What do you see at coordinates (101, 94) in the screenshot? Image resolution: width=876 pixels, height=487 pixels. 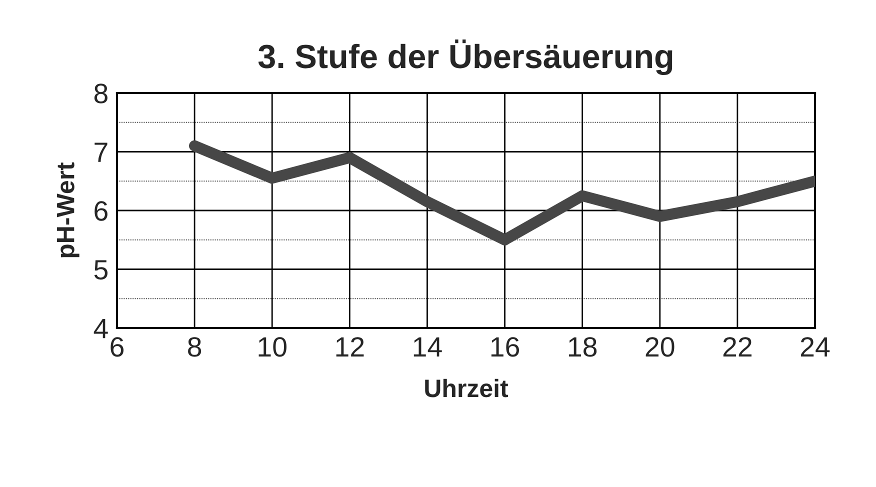 I see `y-tick-label: 8` at bounding box center [101, 94].